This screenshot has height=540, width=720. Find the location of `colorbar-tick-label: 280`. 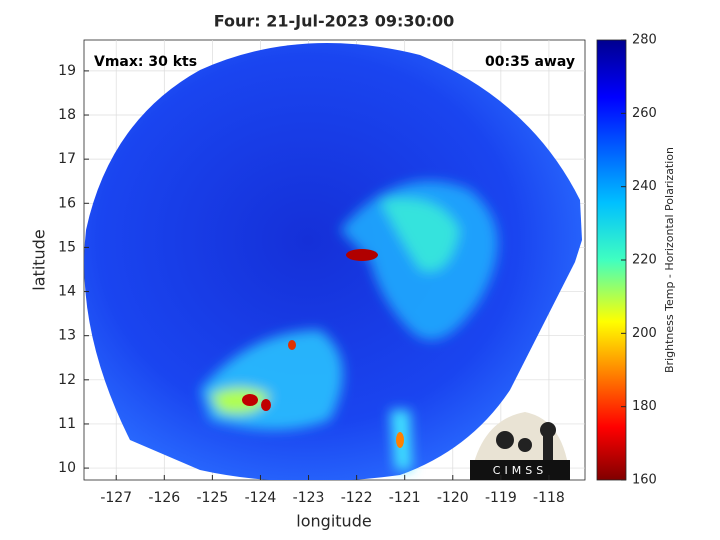

colorbar-tick-label: 280 is located at coordinates (644, 40).